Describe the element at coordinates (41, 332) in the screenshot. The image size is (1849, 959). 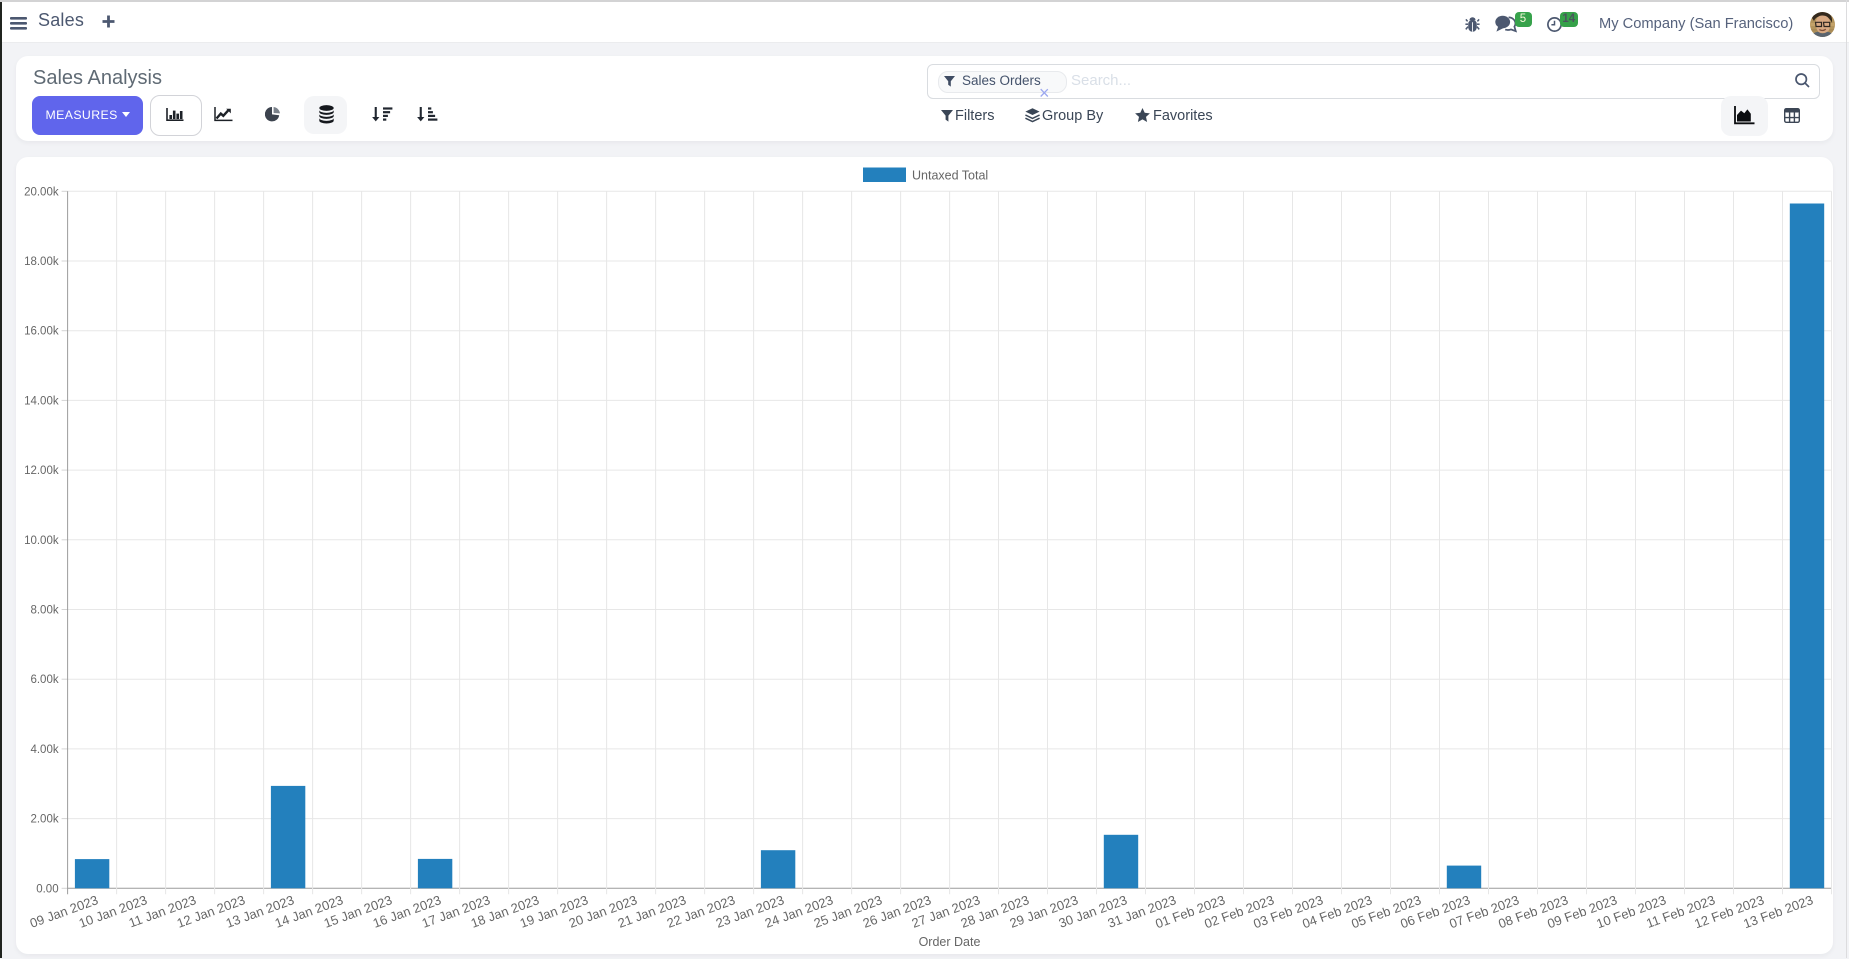
I see `svg-text: 16.00k` at that location.